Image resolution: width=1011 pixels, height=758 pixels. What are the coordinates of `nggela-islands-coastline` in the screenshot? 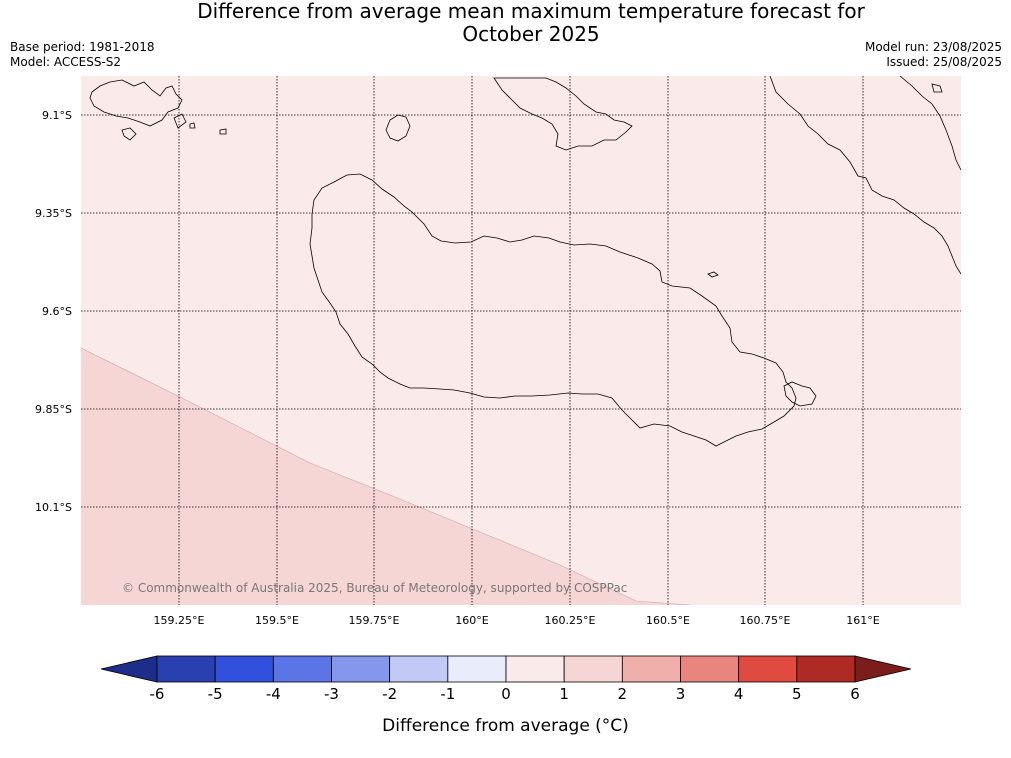 It's located at (563, 114).